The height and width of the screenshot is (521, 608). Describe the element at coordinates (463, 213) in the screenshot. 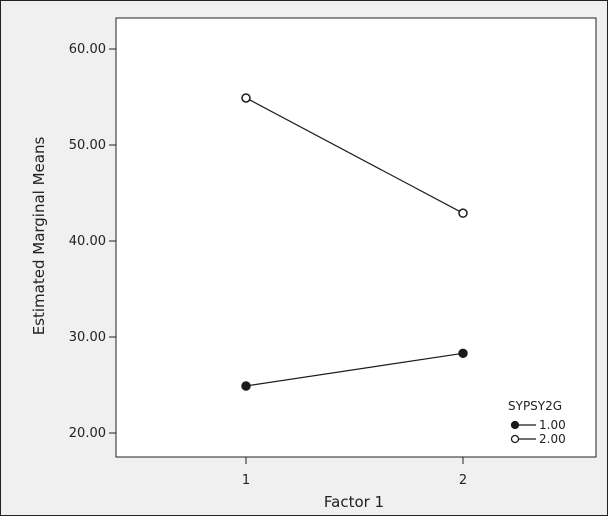

I see `series-point-2.00-1` at that location.